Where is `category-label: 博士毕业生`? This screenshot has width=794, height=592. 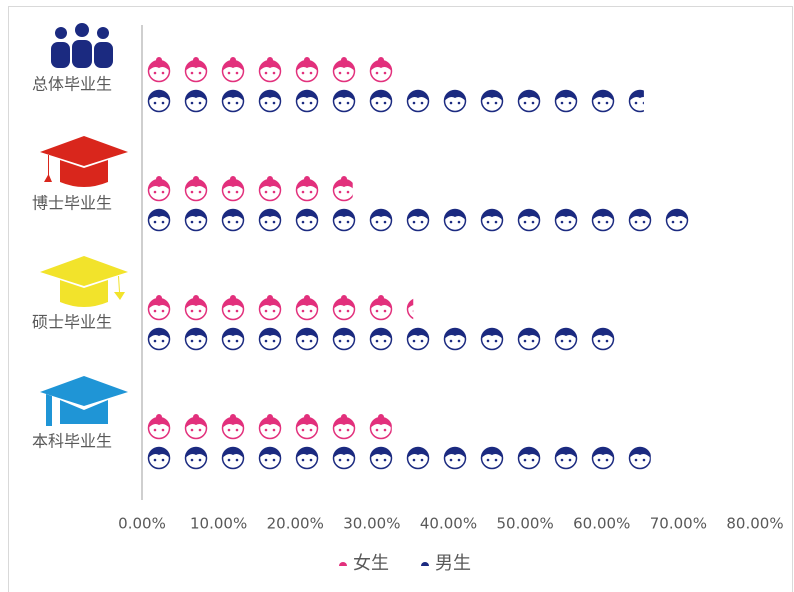
category-label: 博士毕业生 is located at coordinates (72, 203).